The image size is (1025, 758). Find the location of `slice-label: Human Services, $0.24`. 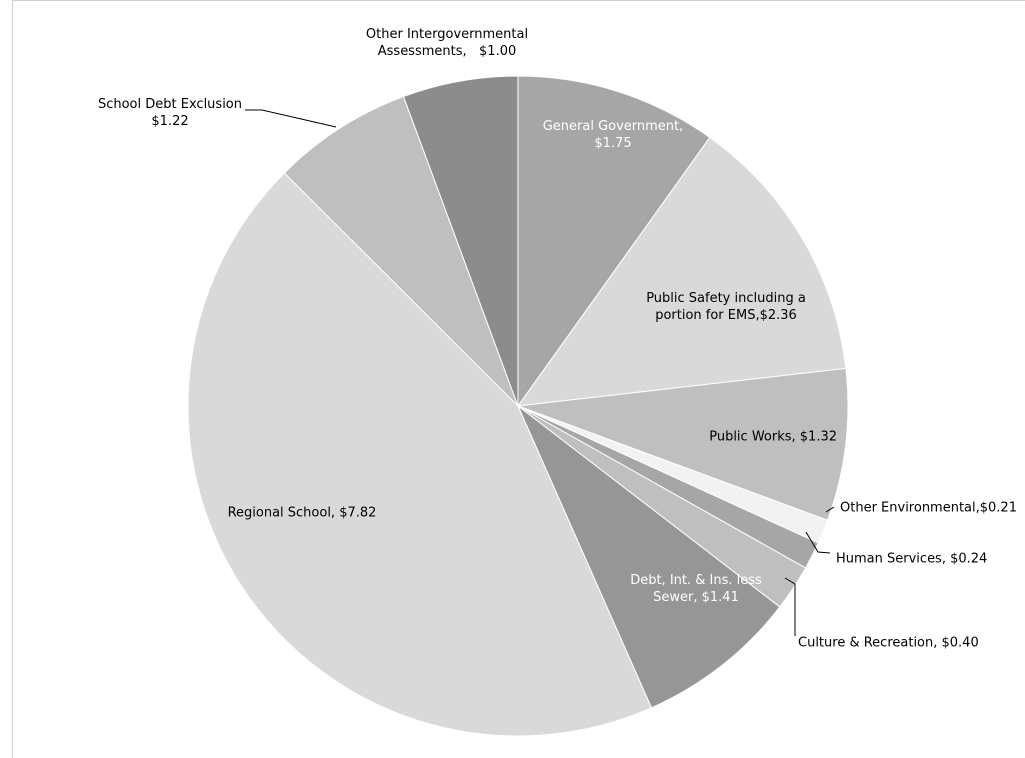

slice-label: Human Services, $0.24 is located at coordinates (911, 559).